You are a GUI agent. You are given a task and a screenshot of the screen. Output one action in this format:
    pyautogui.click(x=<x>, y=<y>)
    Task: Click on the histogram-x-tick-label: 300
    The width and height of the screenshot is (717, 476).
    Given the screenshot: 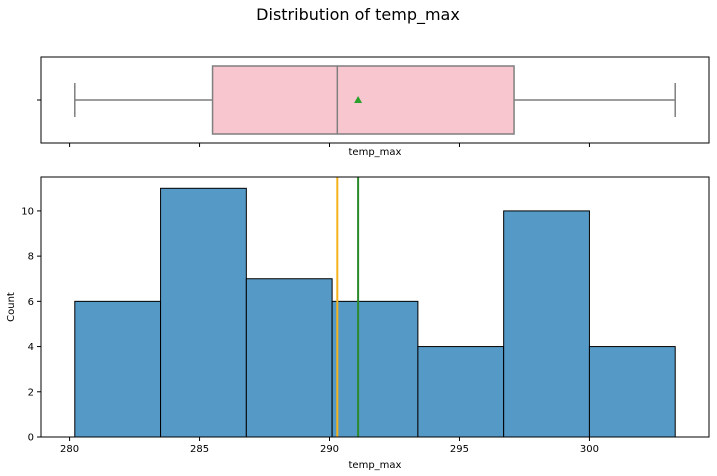 What is the action you would take?
    pyautogui.click(x=589, y=449)
    